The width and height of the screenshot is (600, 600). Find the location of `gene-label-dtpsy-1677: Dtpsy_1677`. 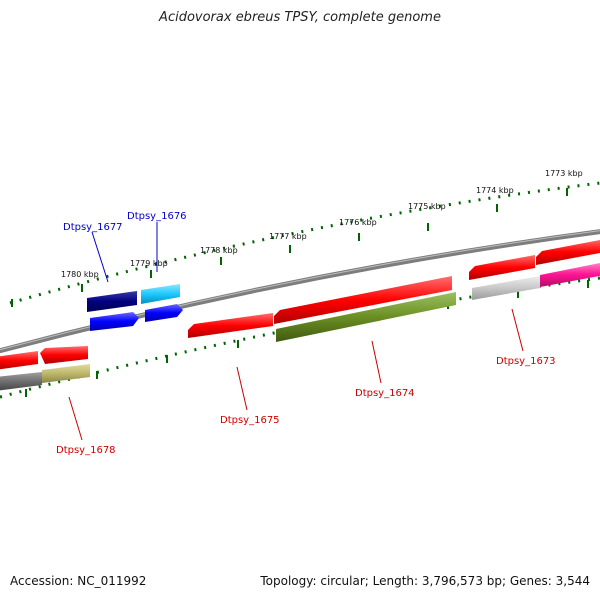

gene-label-dtpsy-1677: Dtpsy_1677 is located at coordinates (93, 227).